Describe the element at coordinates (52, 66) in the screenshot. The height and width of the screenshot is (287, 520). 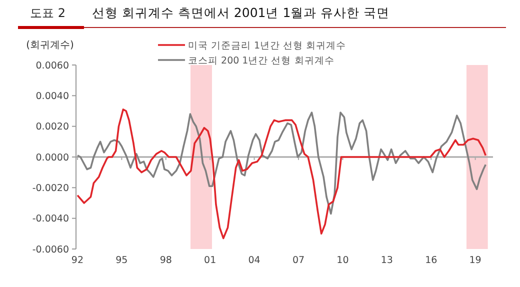
I see `y-tick-label: 0.0060` at that location.